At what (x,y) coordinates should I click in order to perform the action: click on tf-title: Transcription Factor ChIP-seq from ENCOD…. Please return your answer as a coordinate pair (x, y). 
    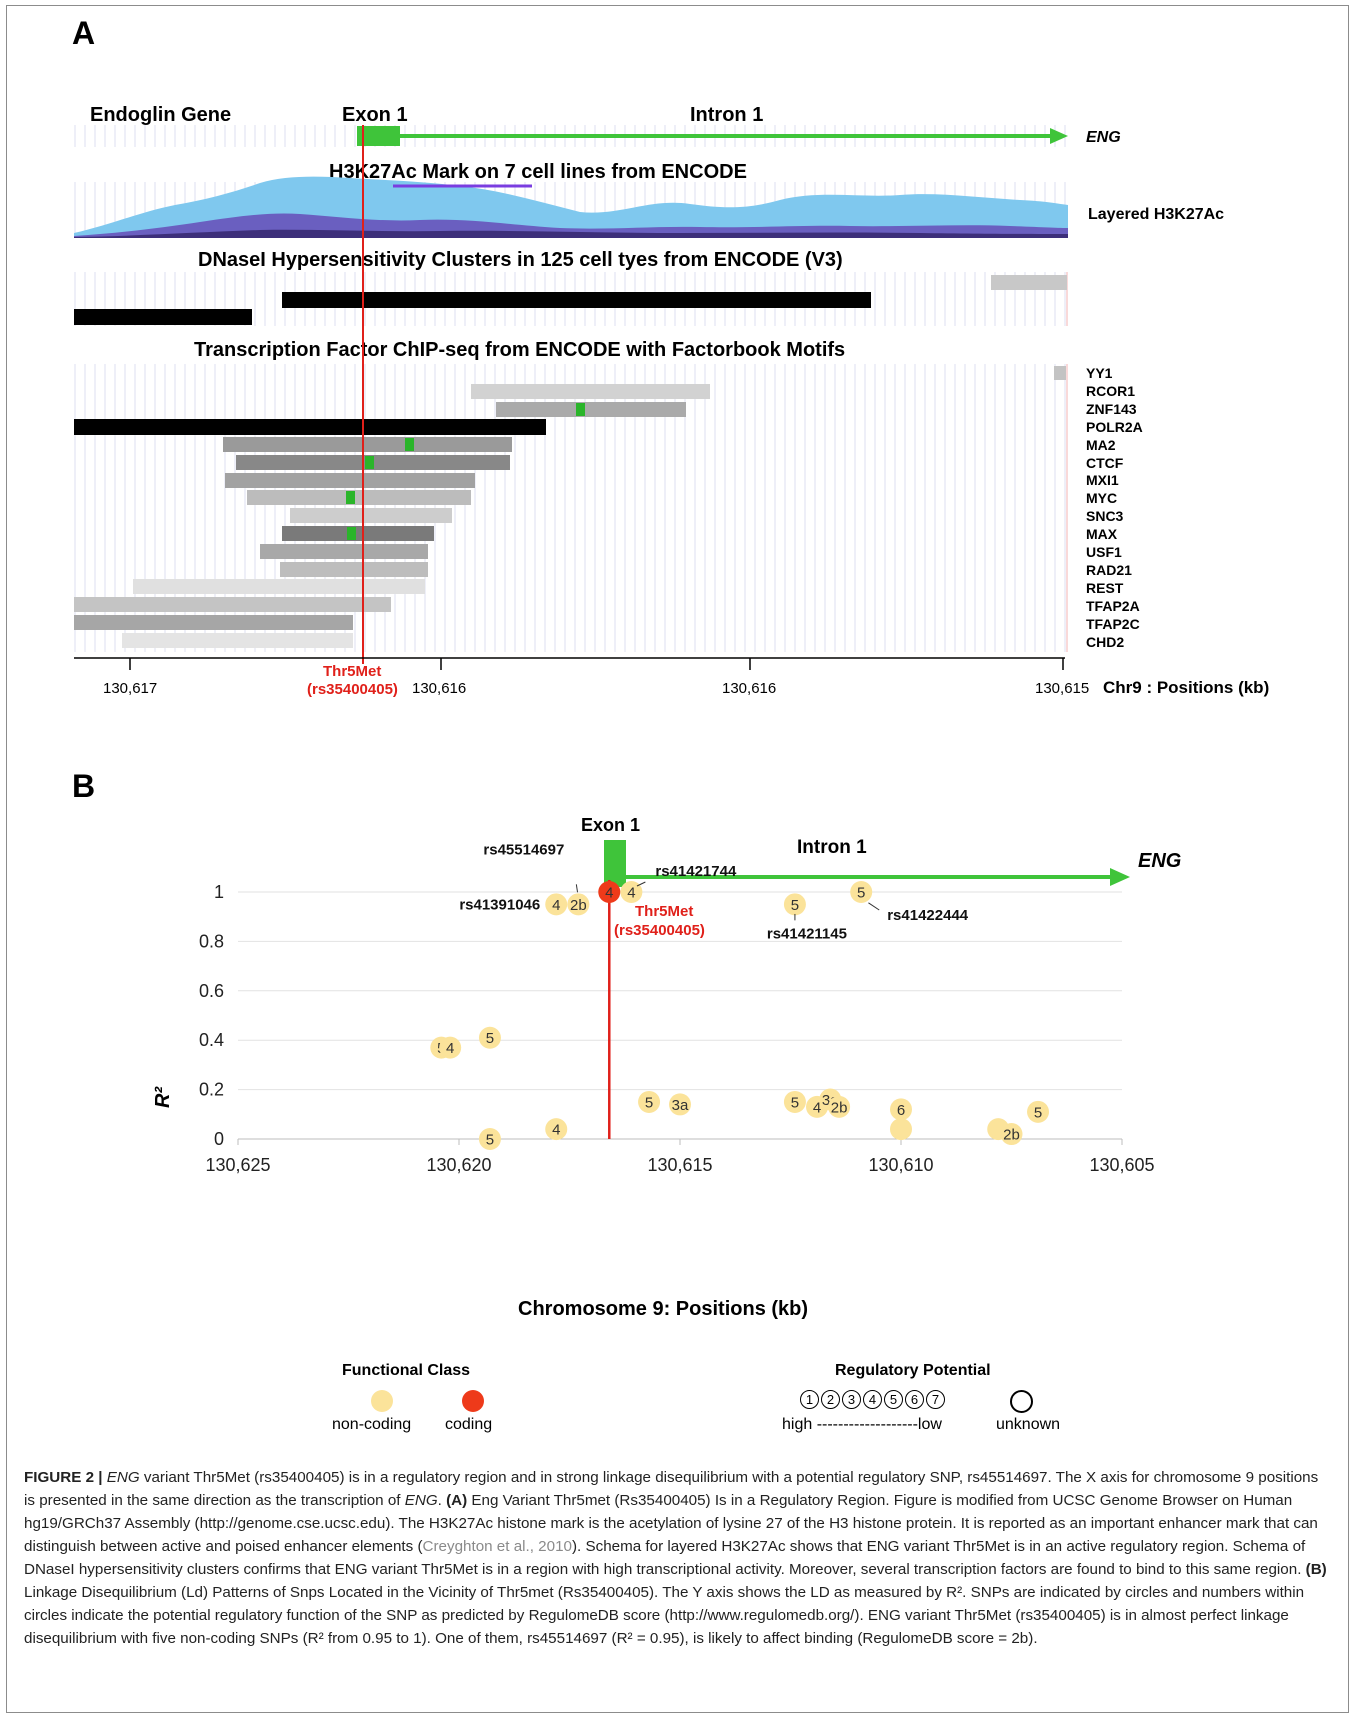
    Looking at the image, I should click on (520, 350).